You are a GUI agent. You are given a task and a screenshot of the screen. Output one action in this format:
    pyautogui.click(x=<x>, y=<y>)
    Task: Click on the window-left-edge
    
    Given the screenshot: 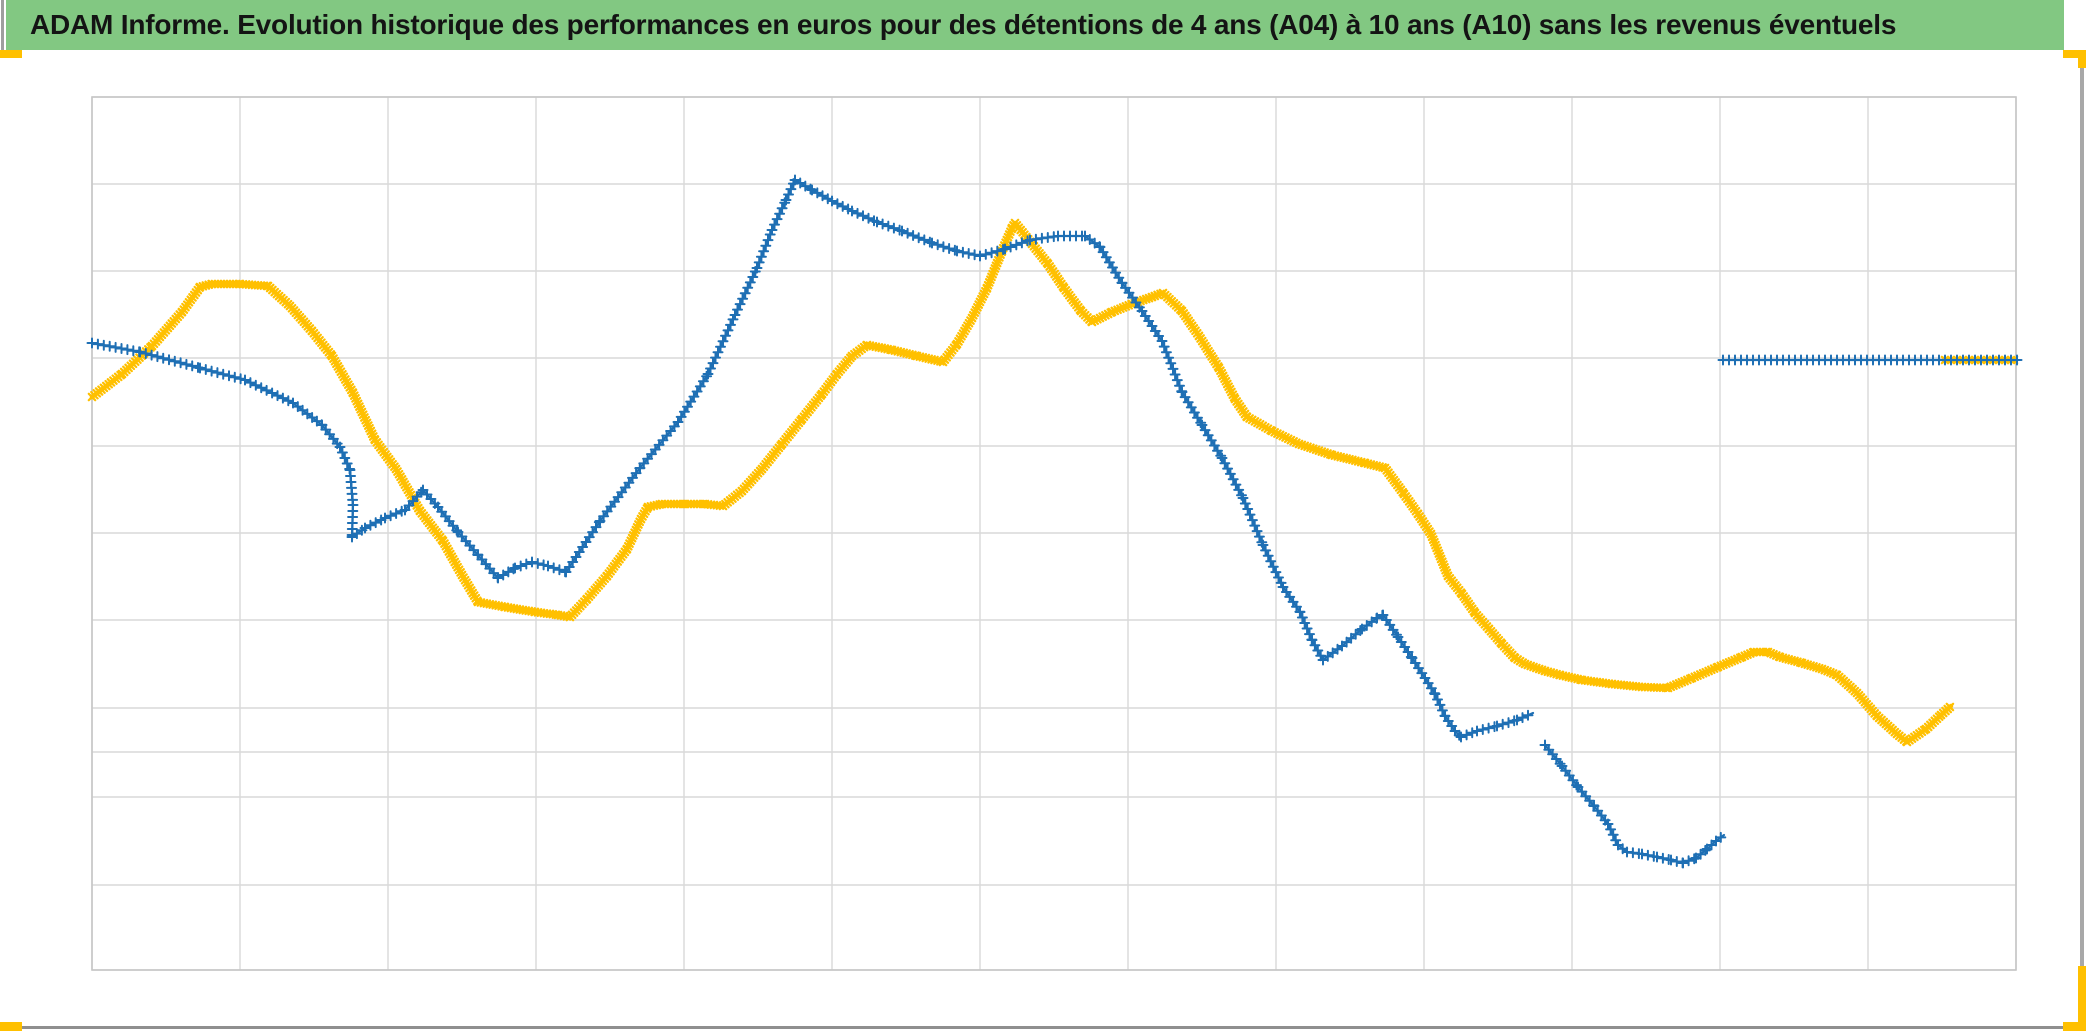 What is the action you would take?
    pyautogui.click(x=2, y=25)
    